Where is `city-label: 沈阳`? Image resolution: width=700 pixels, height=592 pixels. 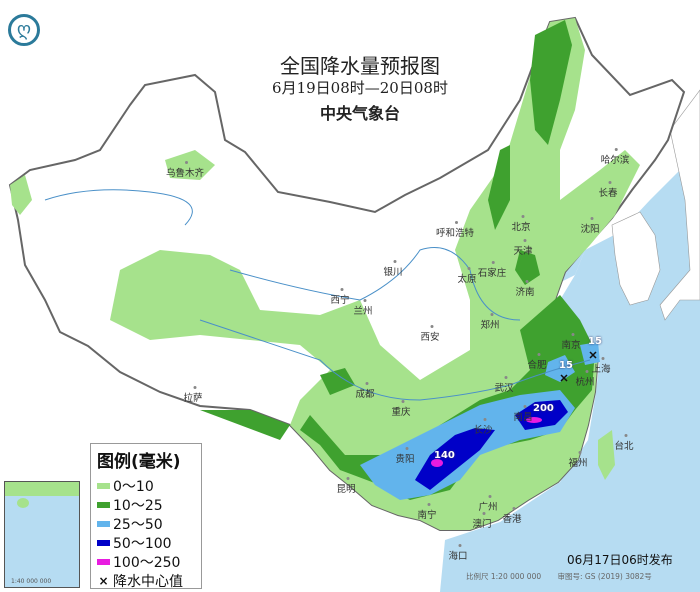
city-label: 沈阳 is located at coordinates (590, 226).